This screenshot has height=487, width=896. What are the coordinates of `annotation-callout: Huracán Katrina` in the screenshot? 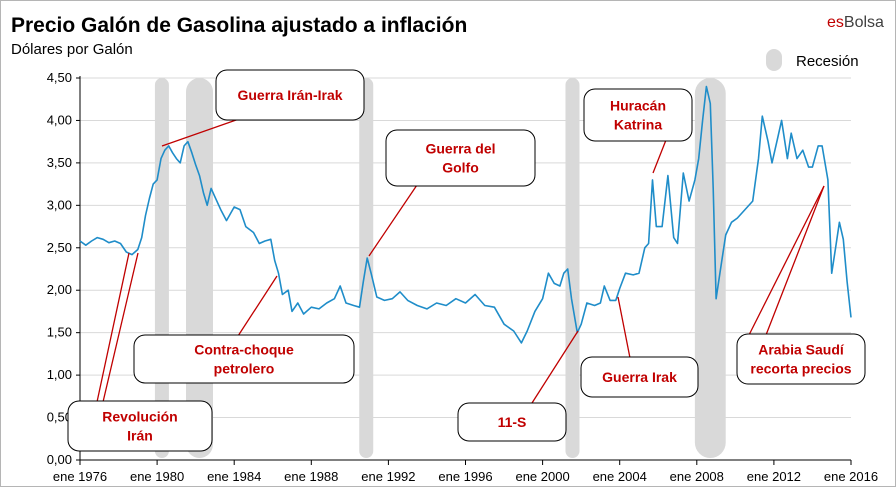 It's located at (638, 131).